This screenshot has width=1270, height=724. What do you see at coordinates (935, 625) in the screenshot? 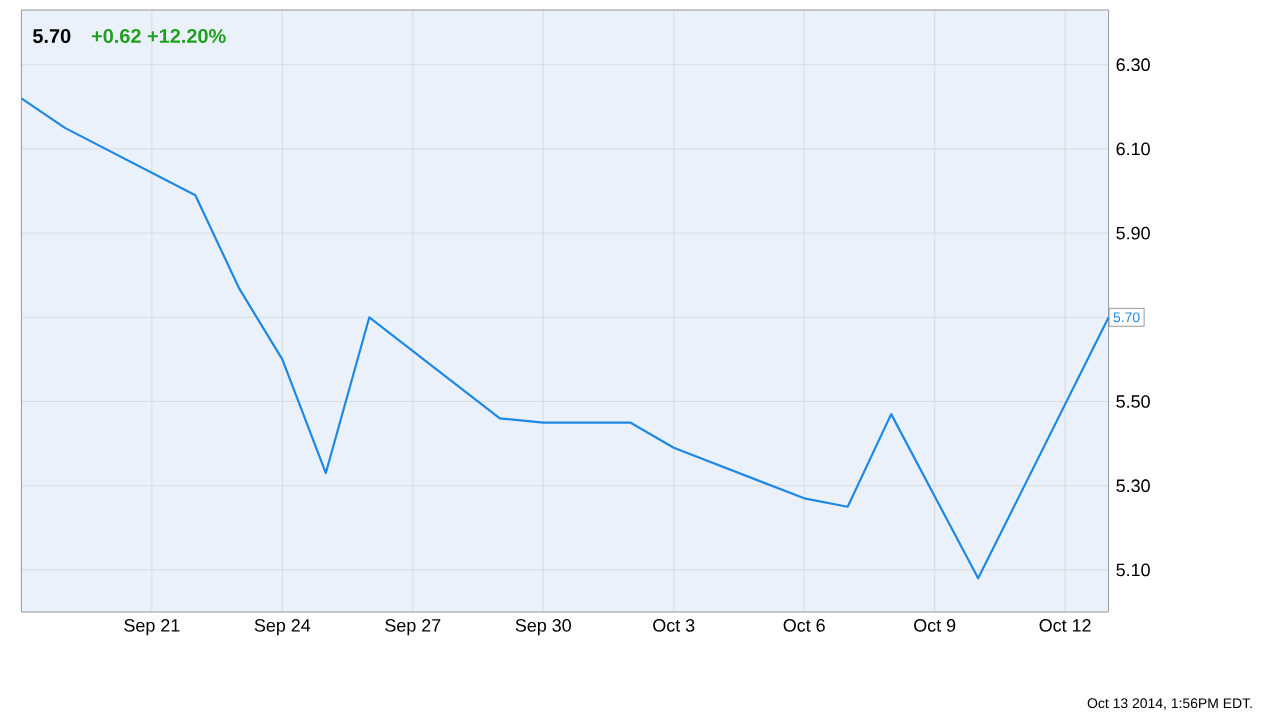
I see `x-tick-label: Oct 9` at bounding box center [935, 625].